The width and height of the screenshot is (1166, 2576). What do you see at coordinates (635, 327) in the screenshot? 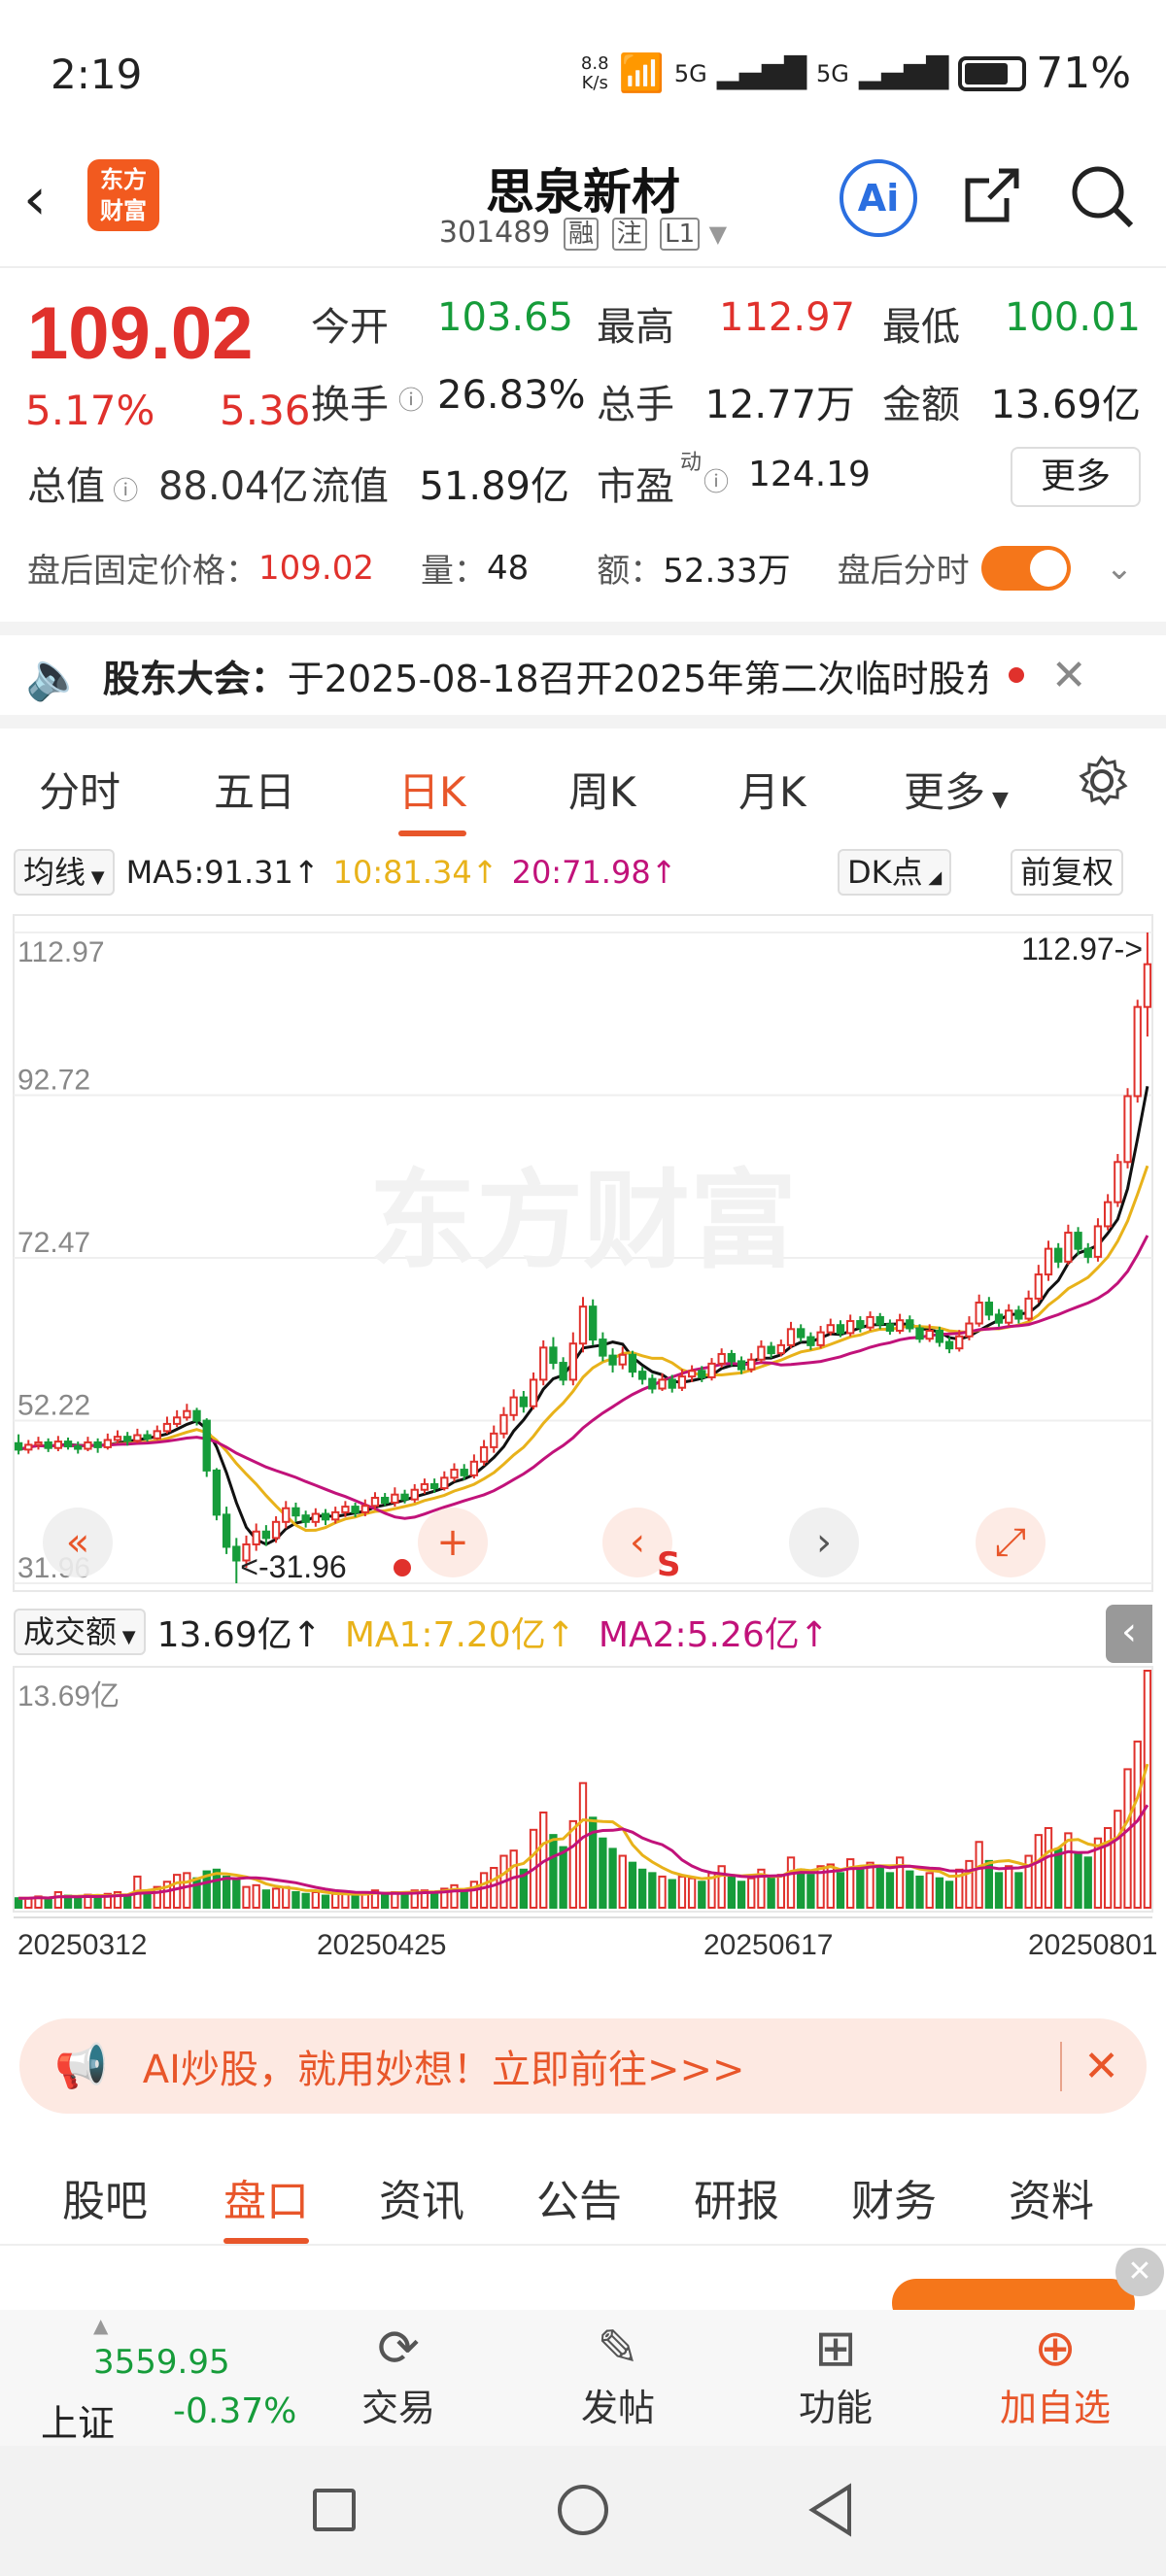
I see `quote-label: 最高` at bounding box center [635, 327].